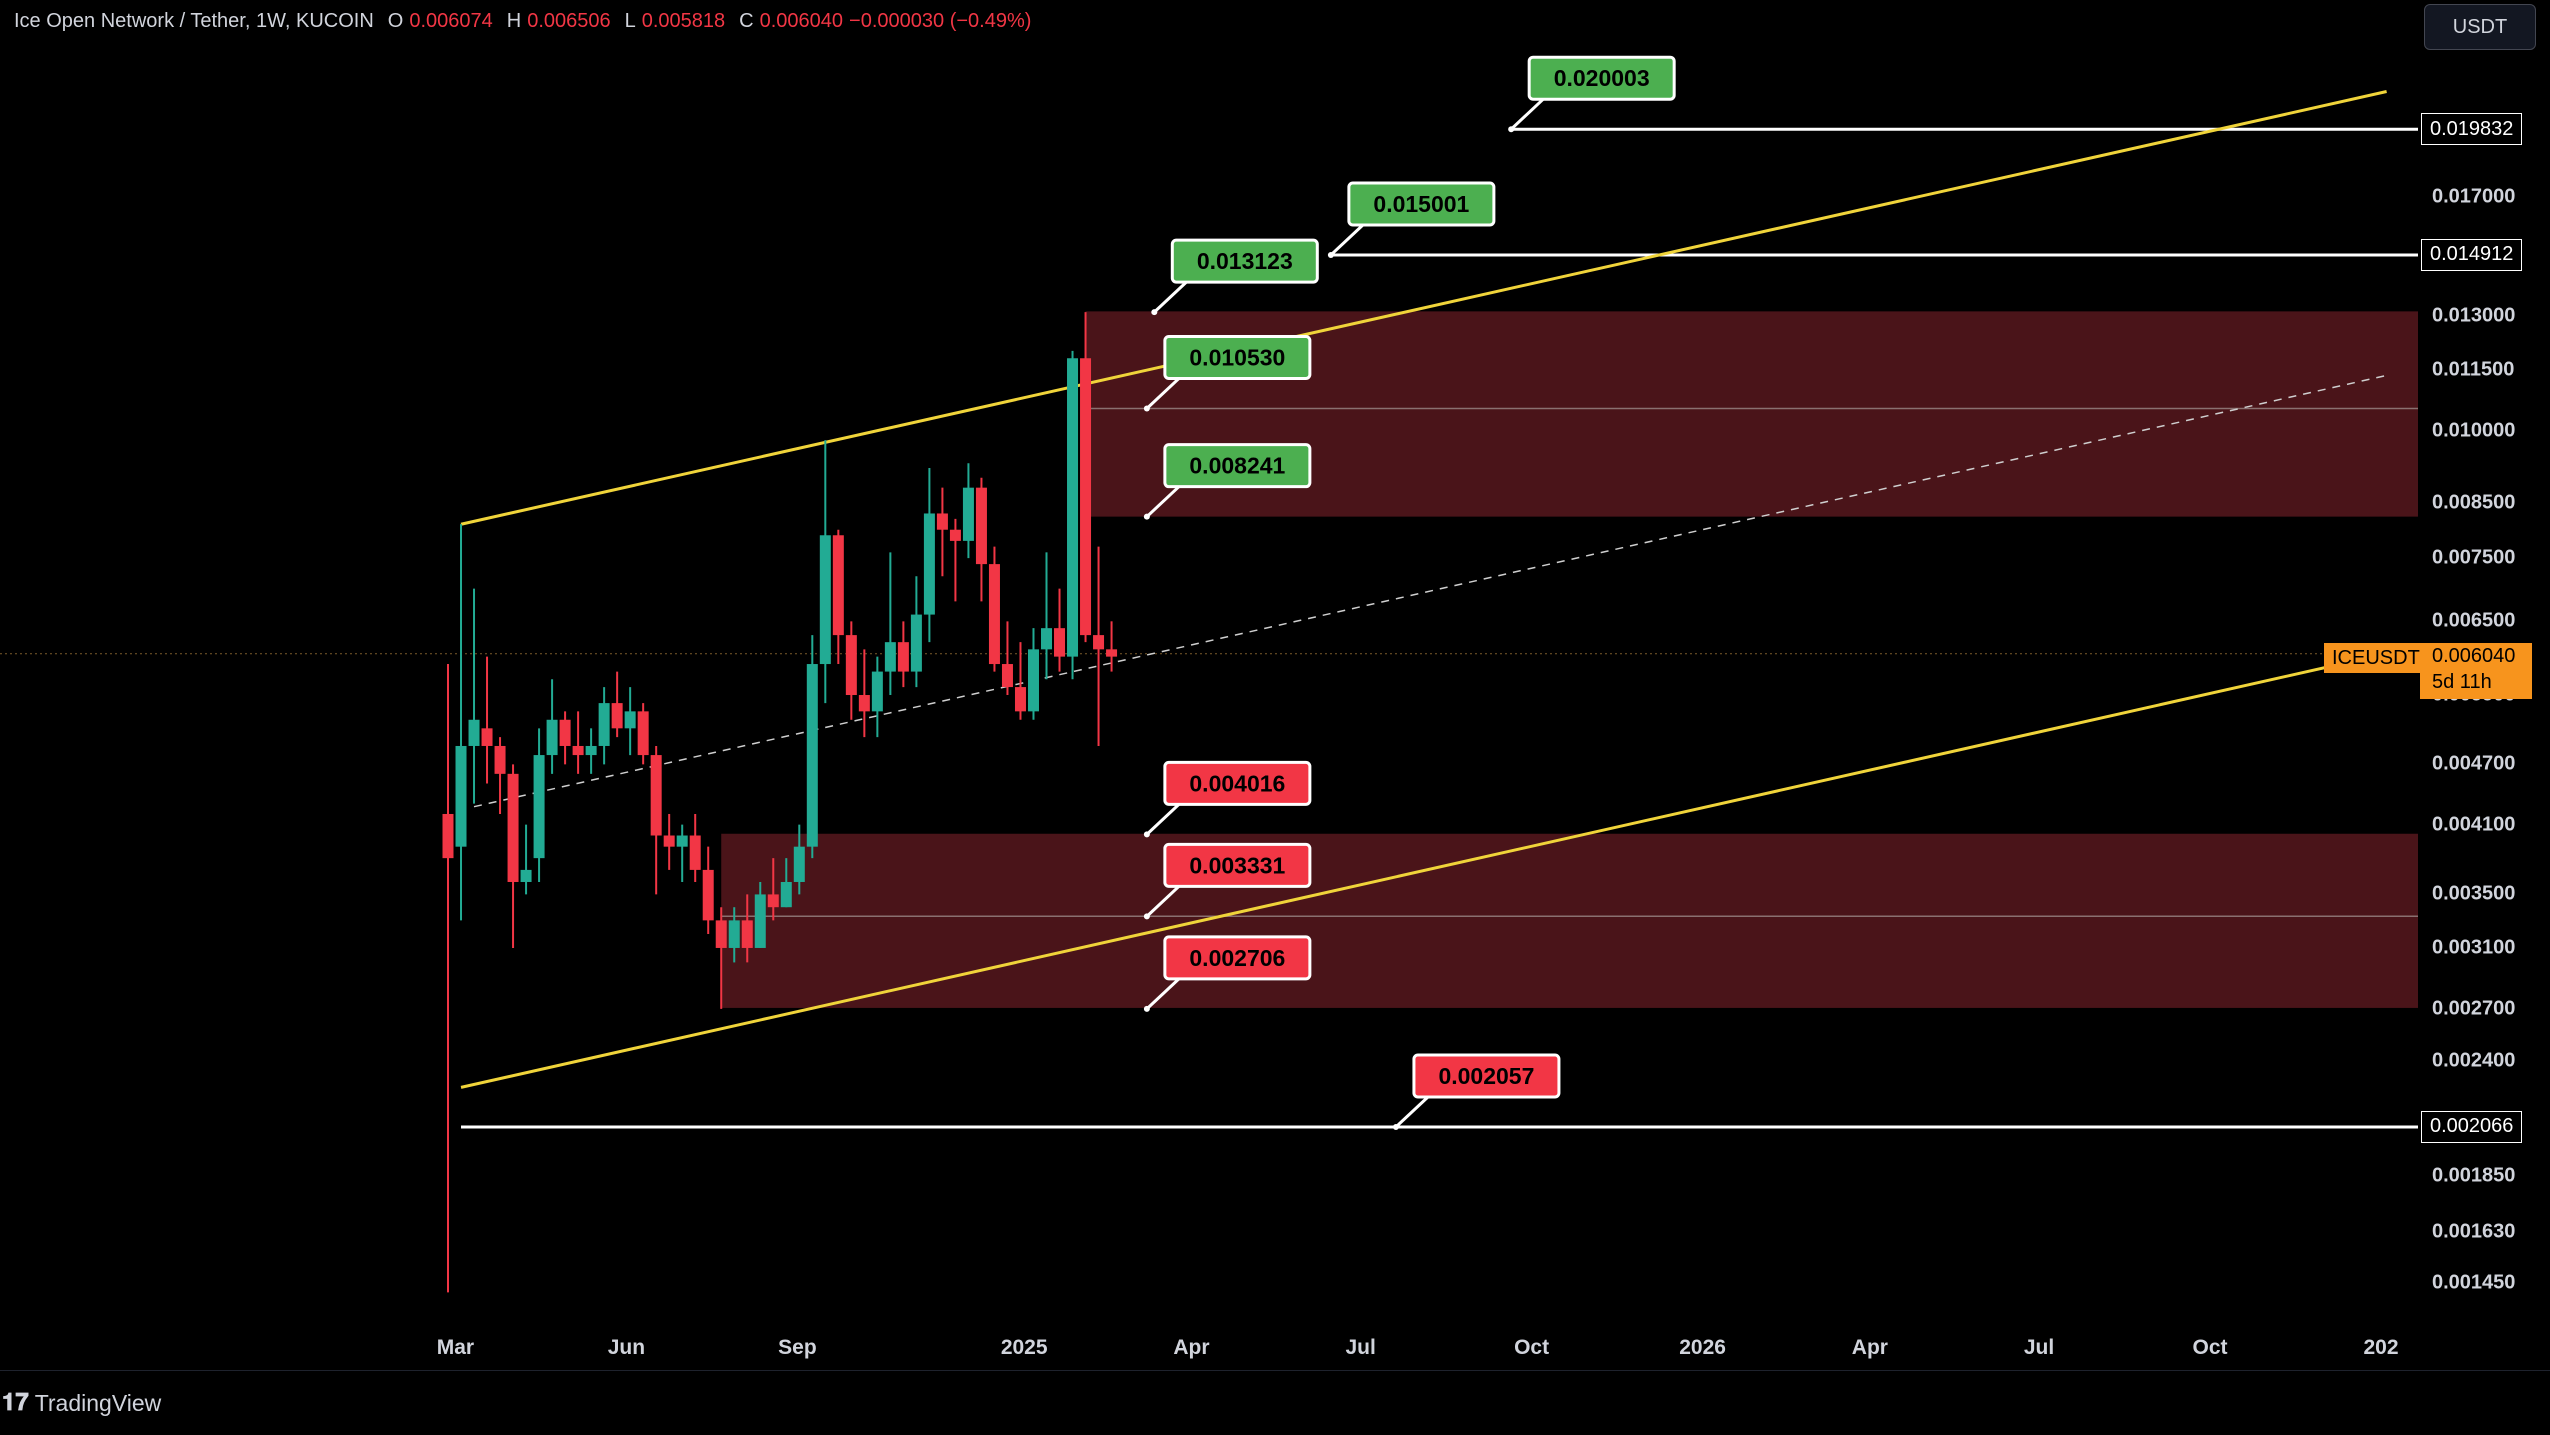 The width and height of the screenshot is (2550, 1435). I want to click on price-tick-label: 0.001850, so click(2474, 1175).